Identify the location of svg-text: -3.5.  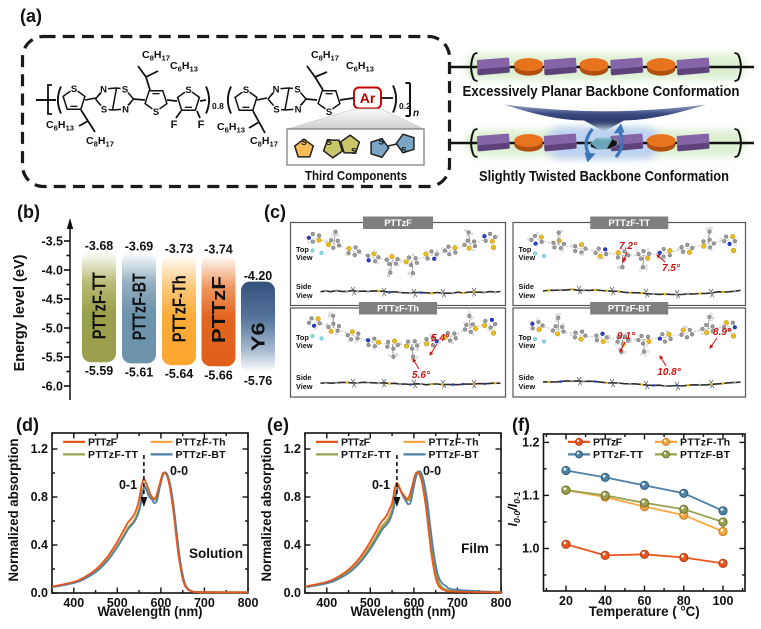
(52, 242).